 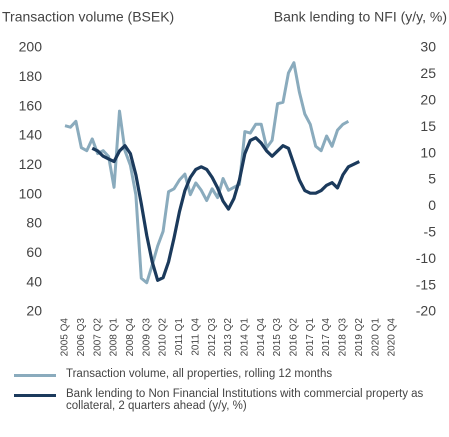 What do you see at coordinates (34, 223) in the screenshot?
I see `y-tick-label: 80` at bounding box center [34, 223].